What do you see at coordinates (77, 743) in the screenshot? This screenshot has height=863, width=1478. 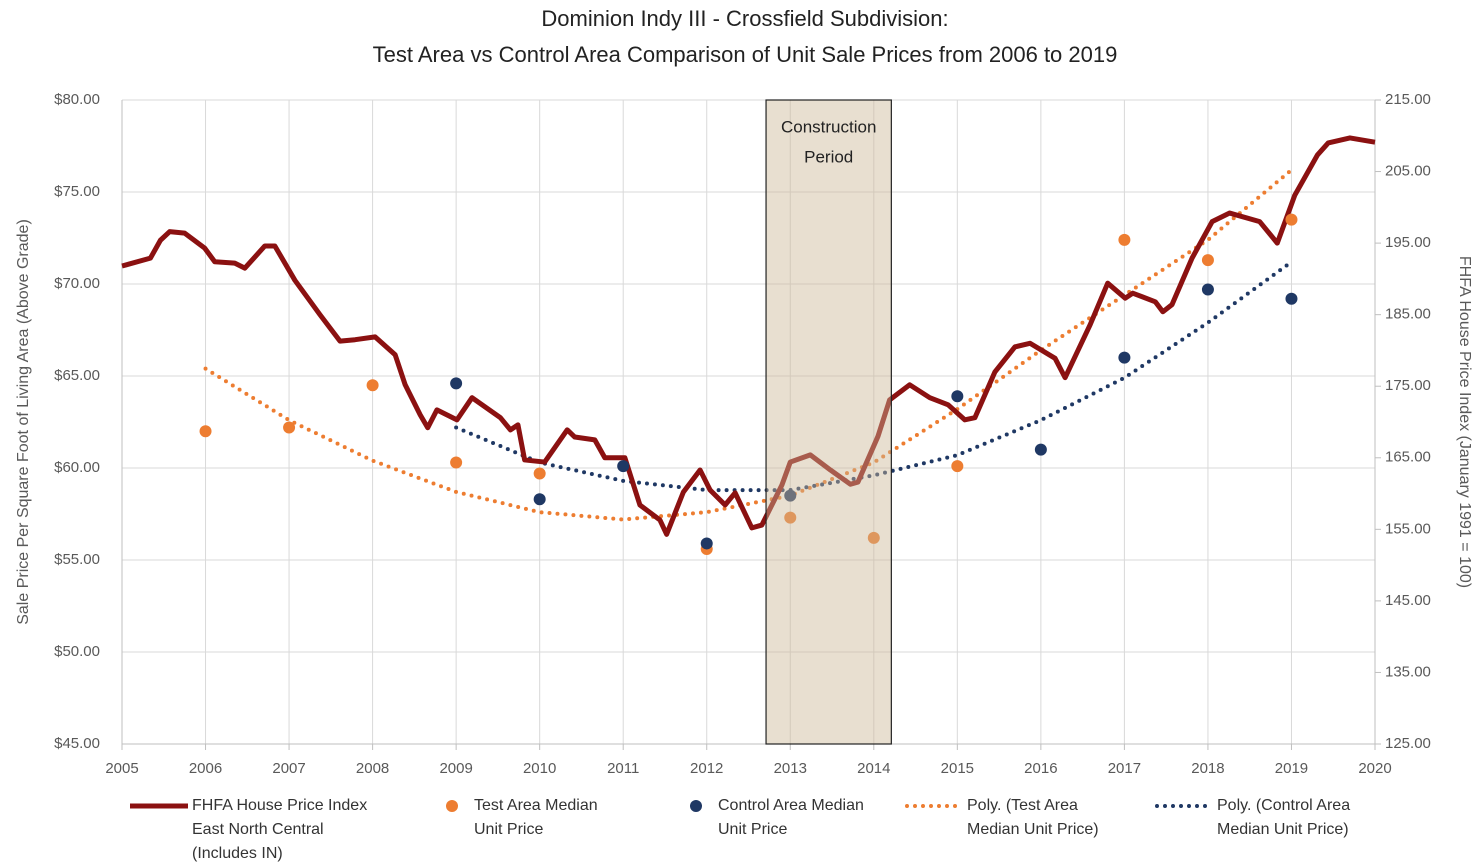 I see `y-tick-label: $45.00` at bounding box center [77, 743].